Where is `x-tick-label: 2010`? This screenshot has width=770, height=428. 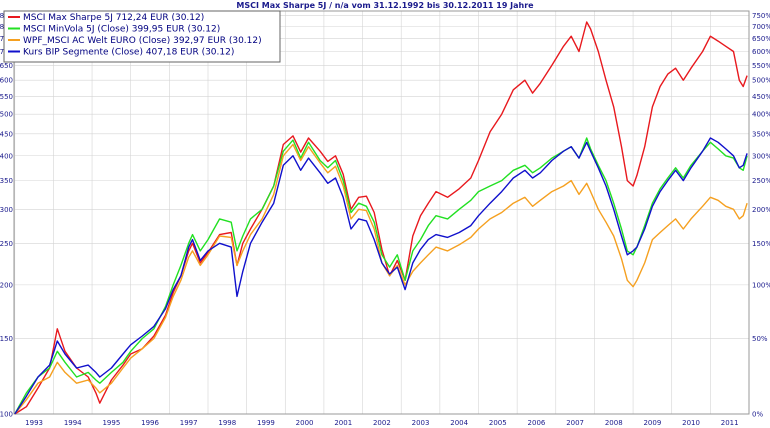 x-tick-label: 2010 is located at coordinates (691, 423).